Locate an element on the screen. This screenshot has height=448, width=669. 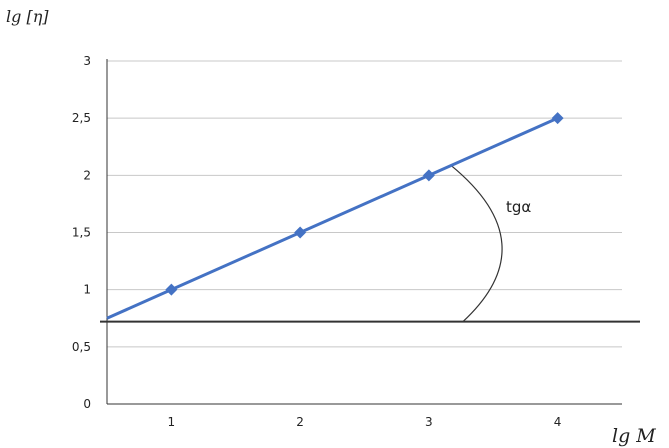
x-tick-labels: 1 2 3 4 is located at coordinates (365, 422).